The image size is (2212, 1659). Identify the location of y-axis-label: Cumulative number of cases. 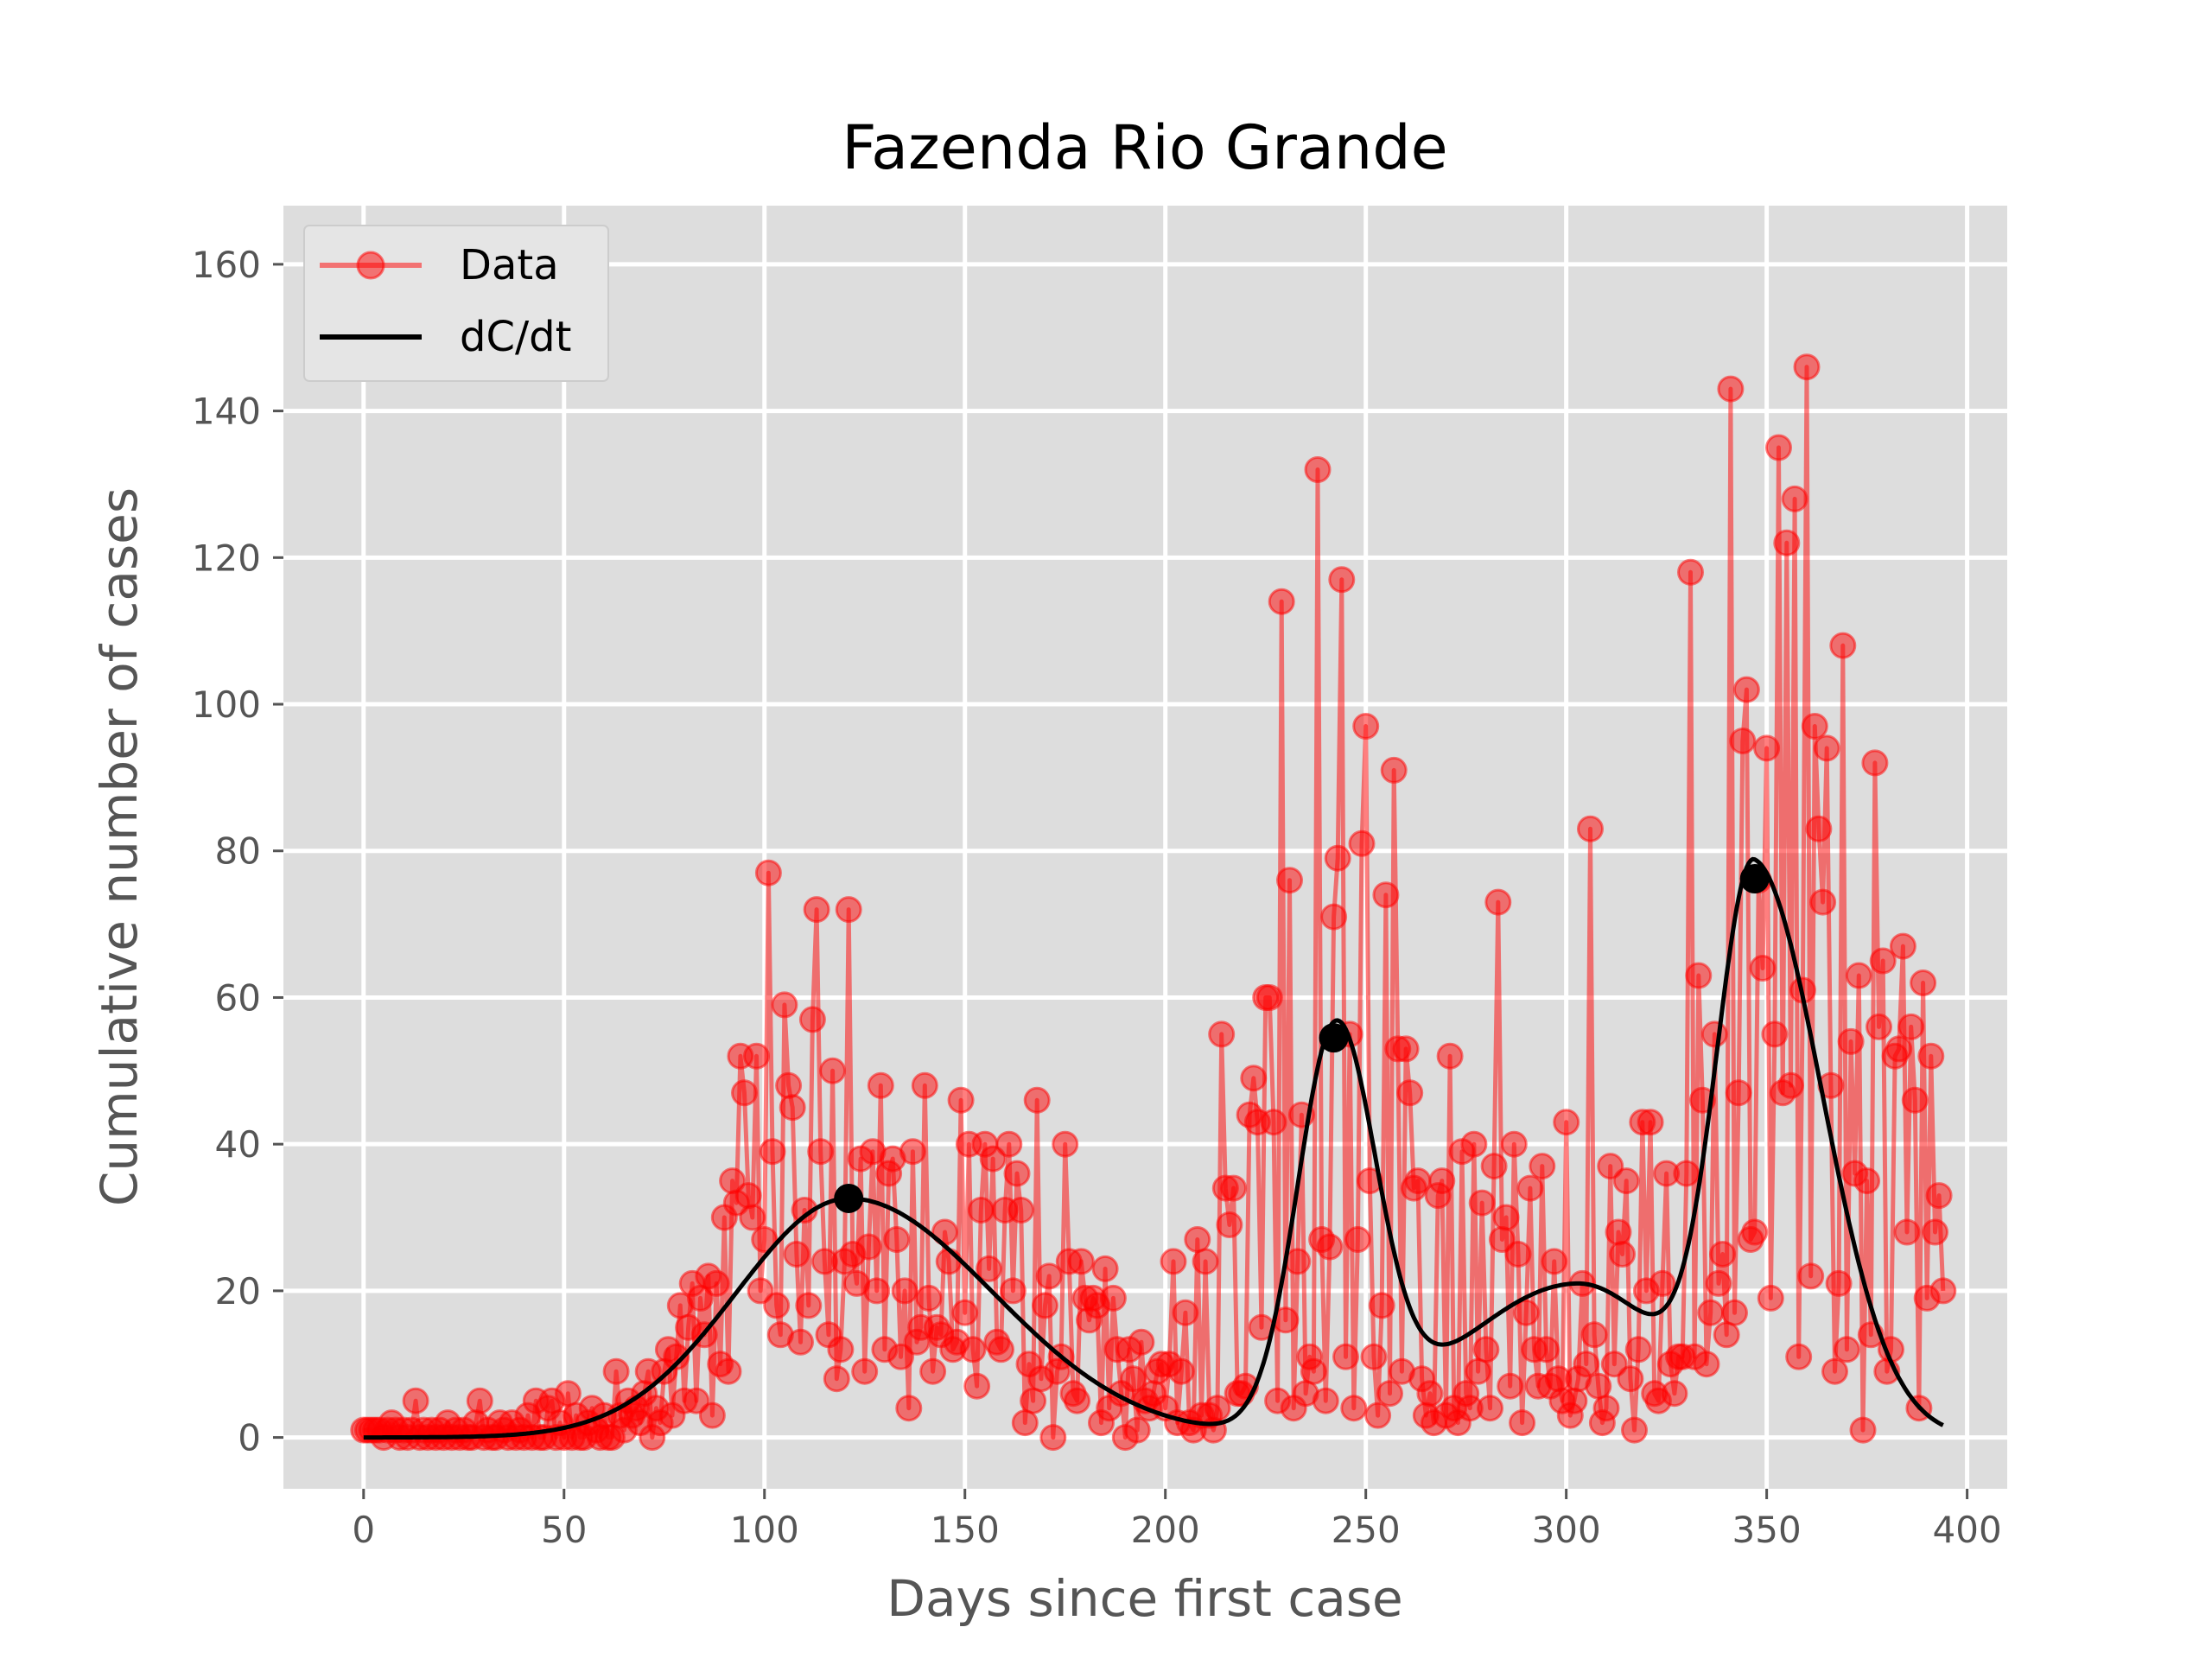
(119, 846).